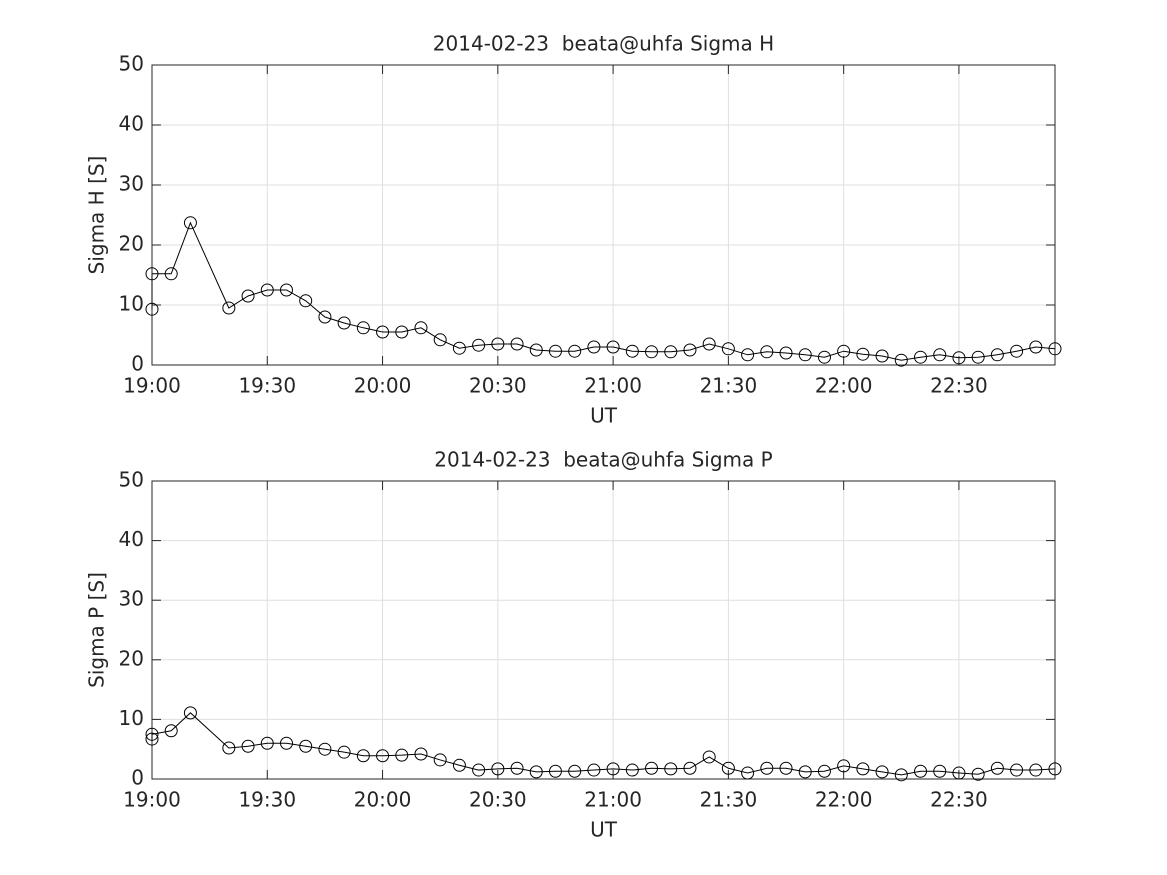 The image size is (1167, 875). I want to click on chart-title: 2014-02-23 beata@uhfa Sigma H, so click(603, 44).